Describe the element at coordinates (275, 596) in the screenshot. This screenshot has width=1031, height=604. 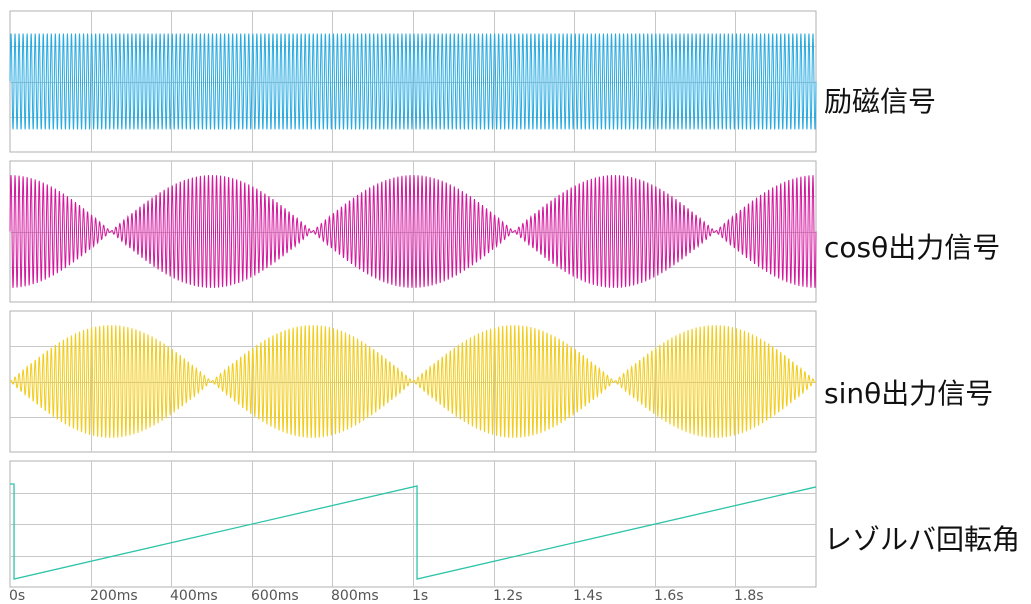
I see `x-tick-label: 600ms` at that location.